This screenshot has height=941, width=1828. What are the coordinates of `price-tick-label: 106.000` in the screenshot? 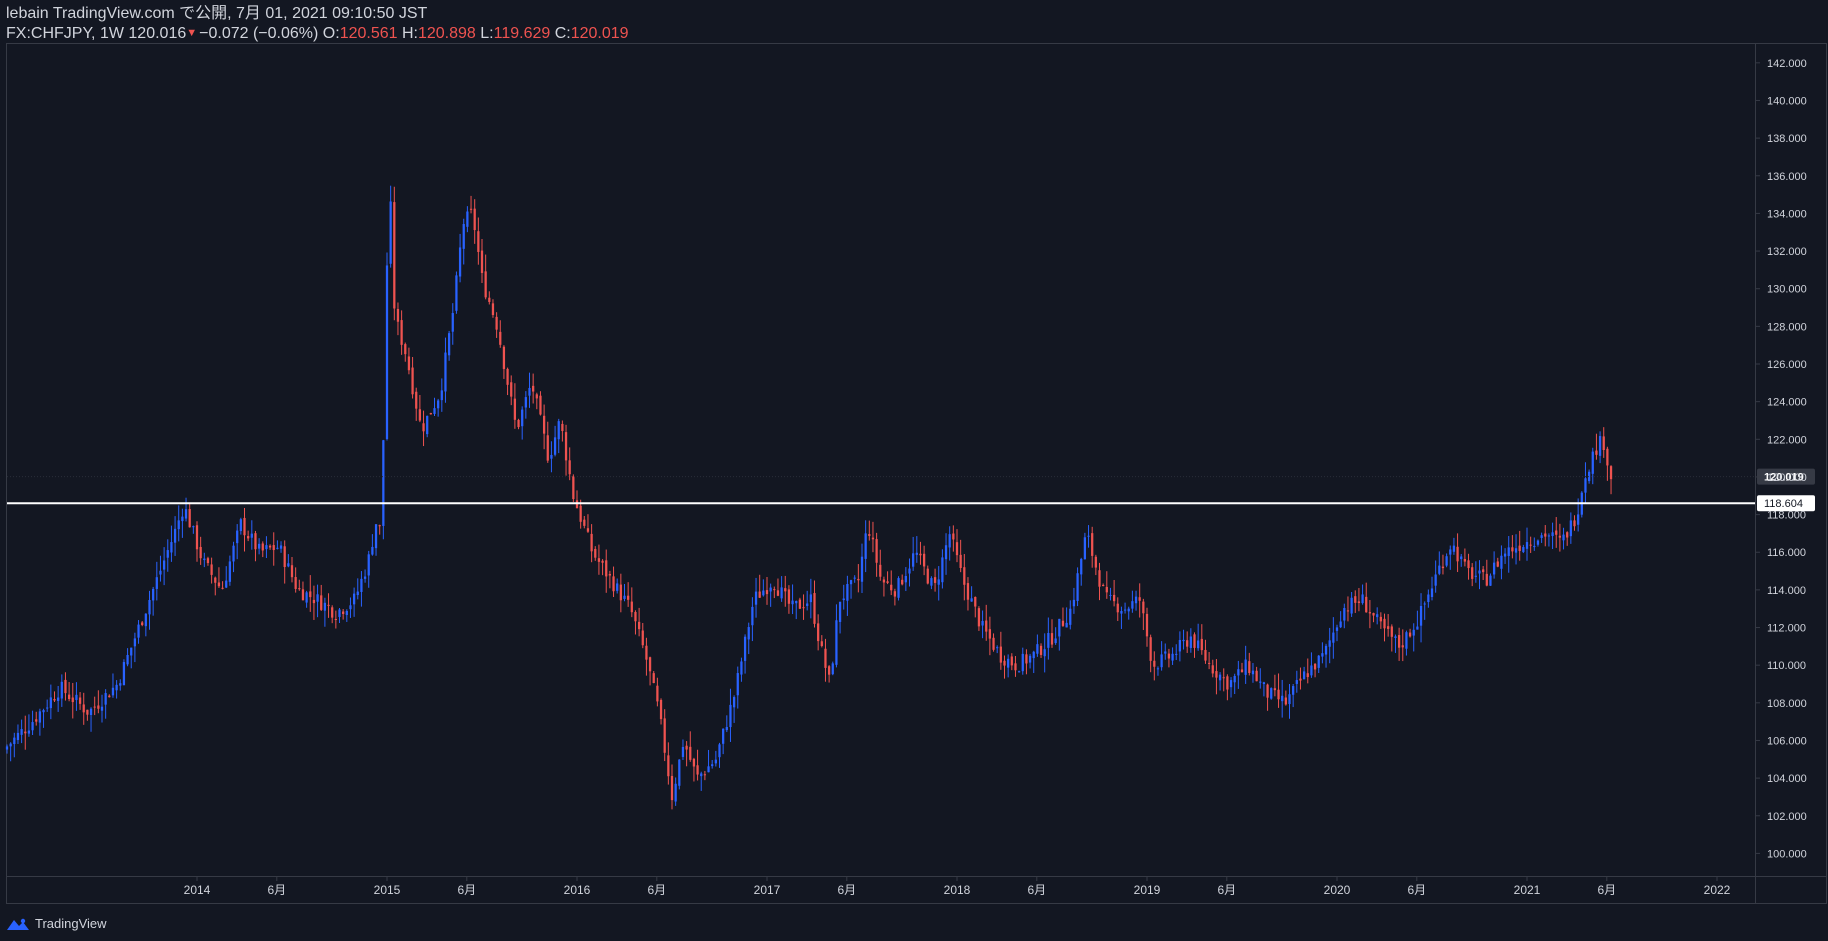 It's located at (1787, 741).